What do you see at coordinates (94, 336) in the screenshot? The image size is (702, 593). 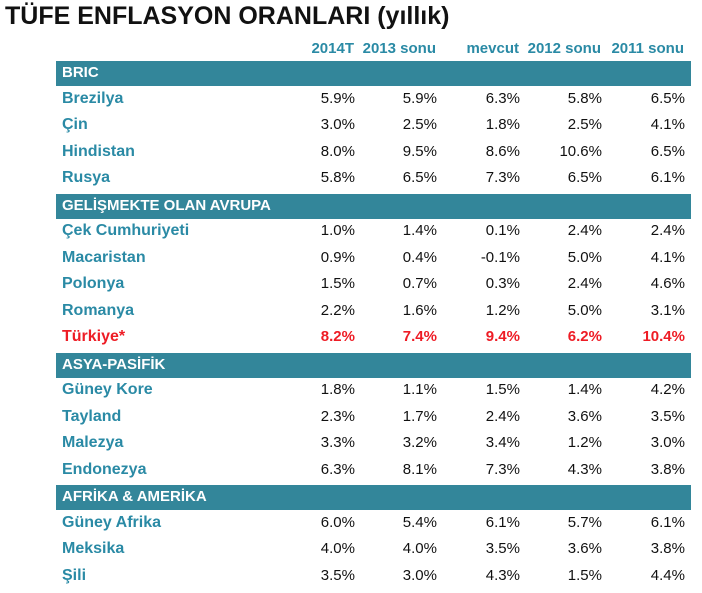 I see `country-name: Türkiye*` at bounding box center [94, 336].